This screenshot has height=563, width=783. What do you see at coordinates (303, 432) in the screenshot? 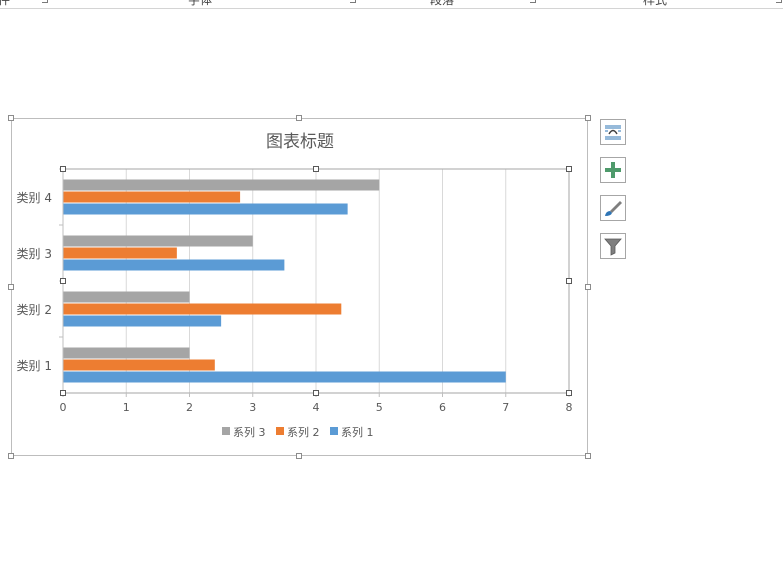
I see `legend-label: 系列 2` at bounding box center [303, 432].